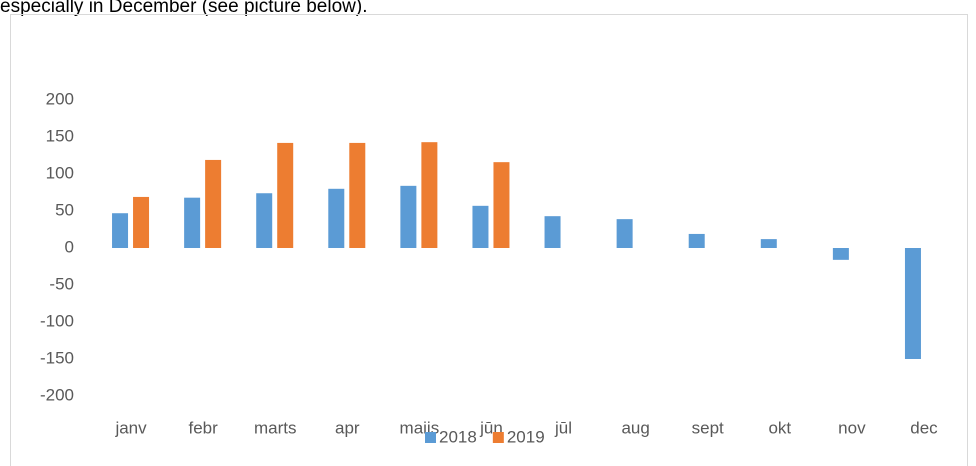  What do you see at coordinates (708, 427) in the screenshot?
I see `x-tick-label: sept` at bounding box center [708, 427].